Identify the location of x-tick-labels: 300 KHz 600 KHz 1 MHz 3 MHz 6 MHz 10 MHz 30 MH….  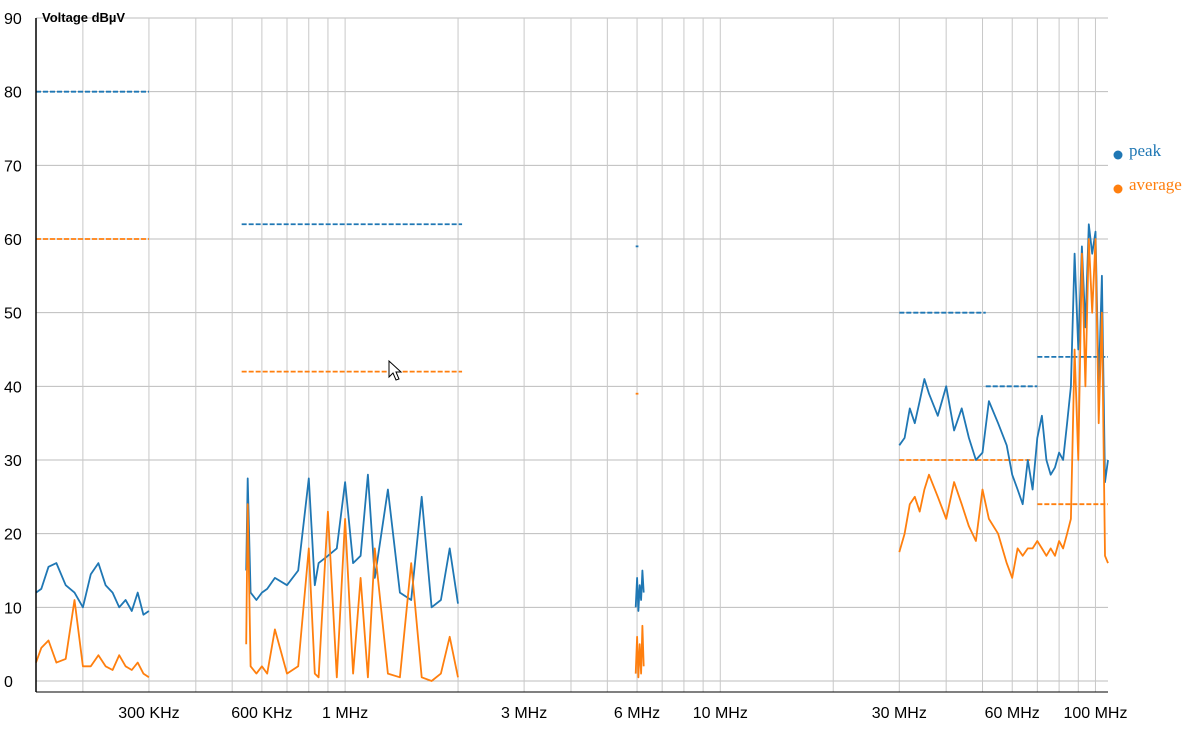
(622, 713).